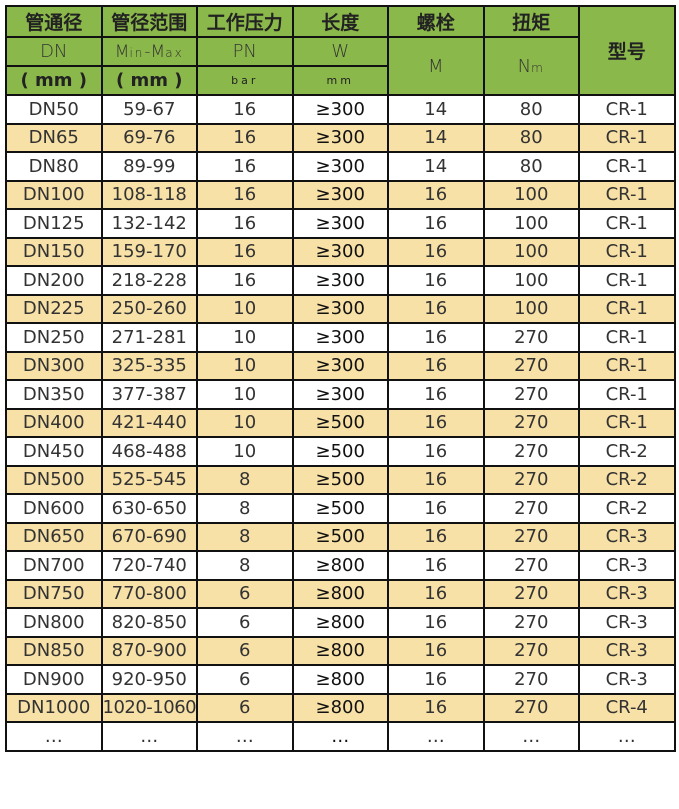  I want to click on cell-dn: DN700, so click(54, 565).